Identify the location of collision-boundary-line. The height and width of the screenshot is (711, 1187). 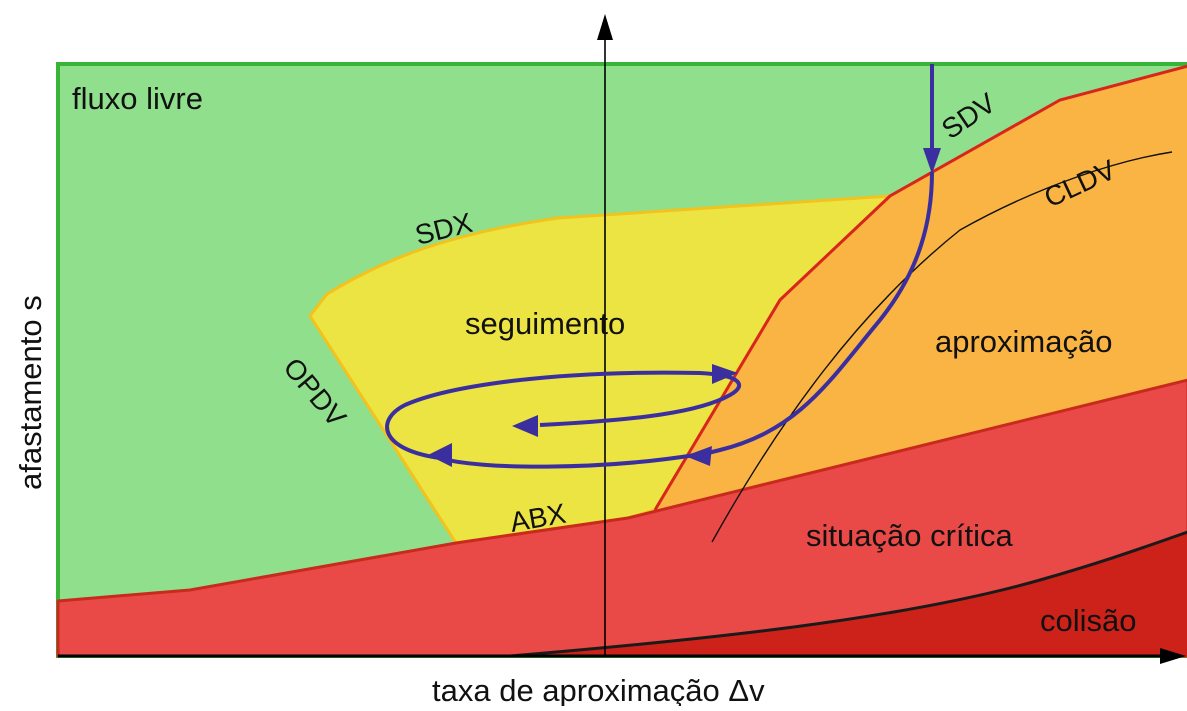
(848, 594).